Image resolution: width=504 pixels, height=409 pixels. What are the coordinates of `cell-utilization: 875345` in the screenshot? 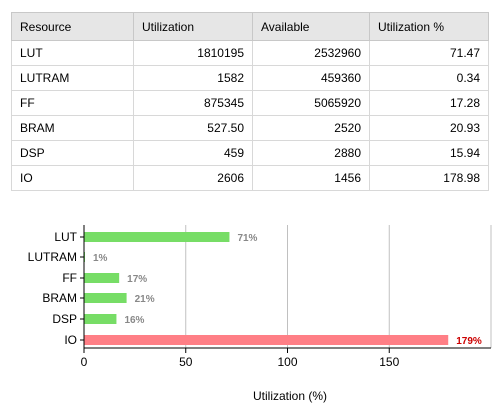 It's located at (193, 103).